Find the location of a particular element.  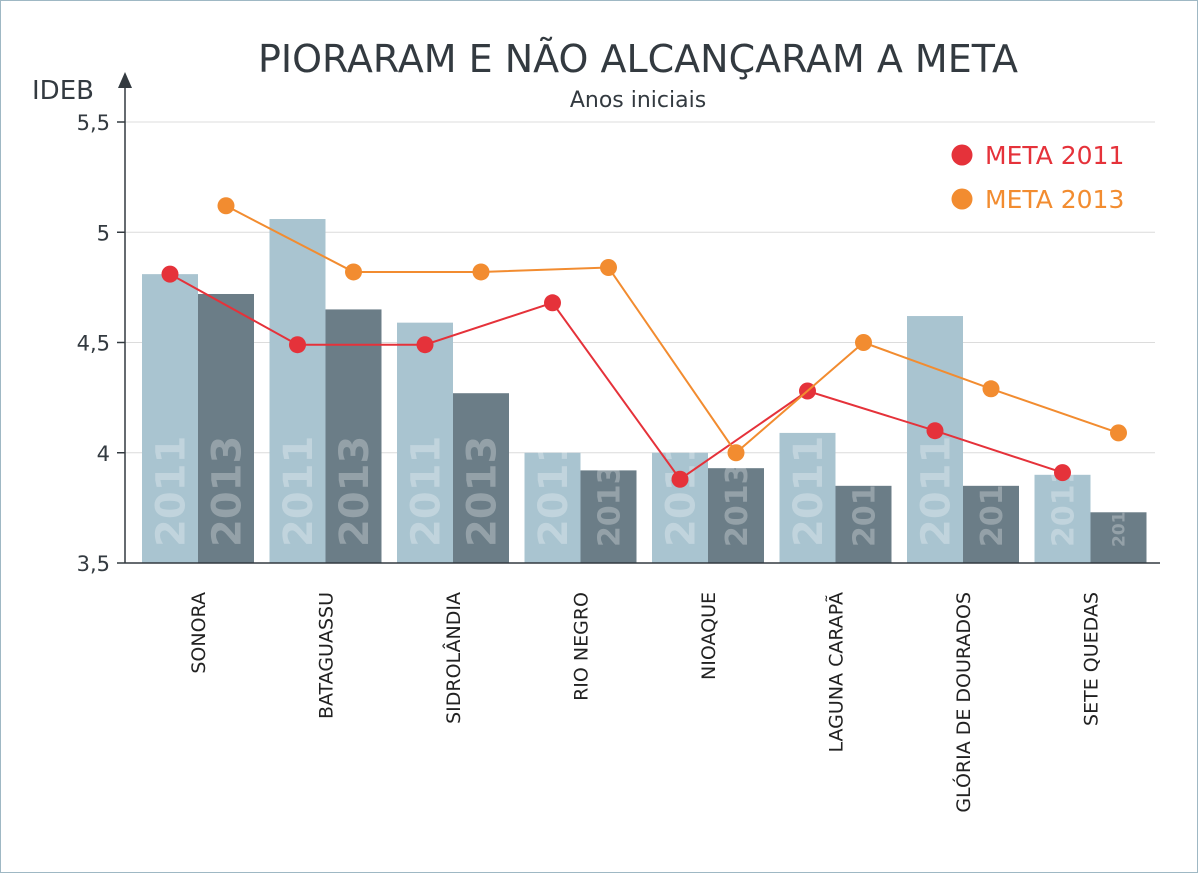

category-label: LAGUNA CARAPÃ is located at coordinates (836, 672).